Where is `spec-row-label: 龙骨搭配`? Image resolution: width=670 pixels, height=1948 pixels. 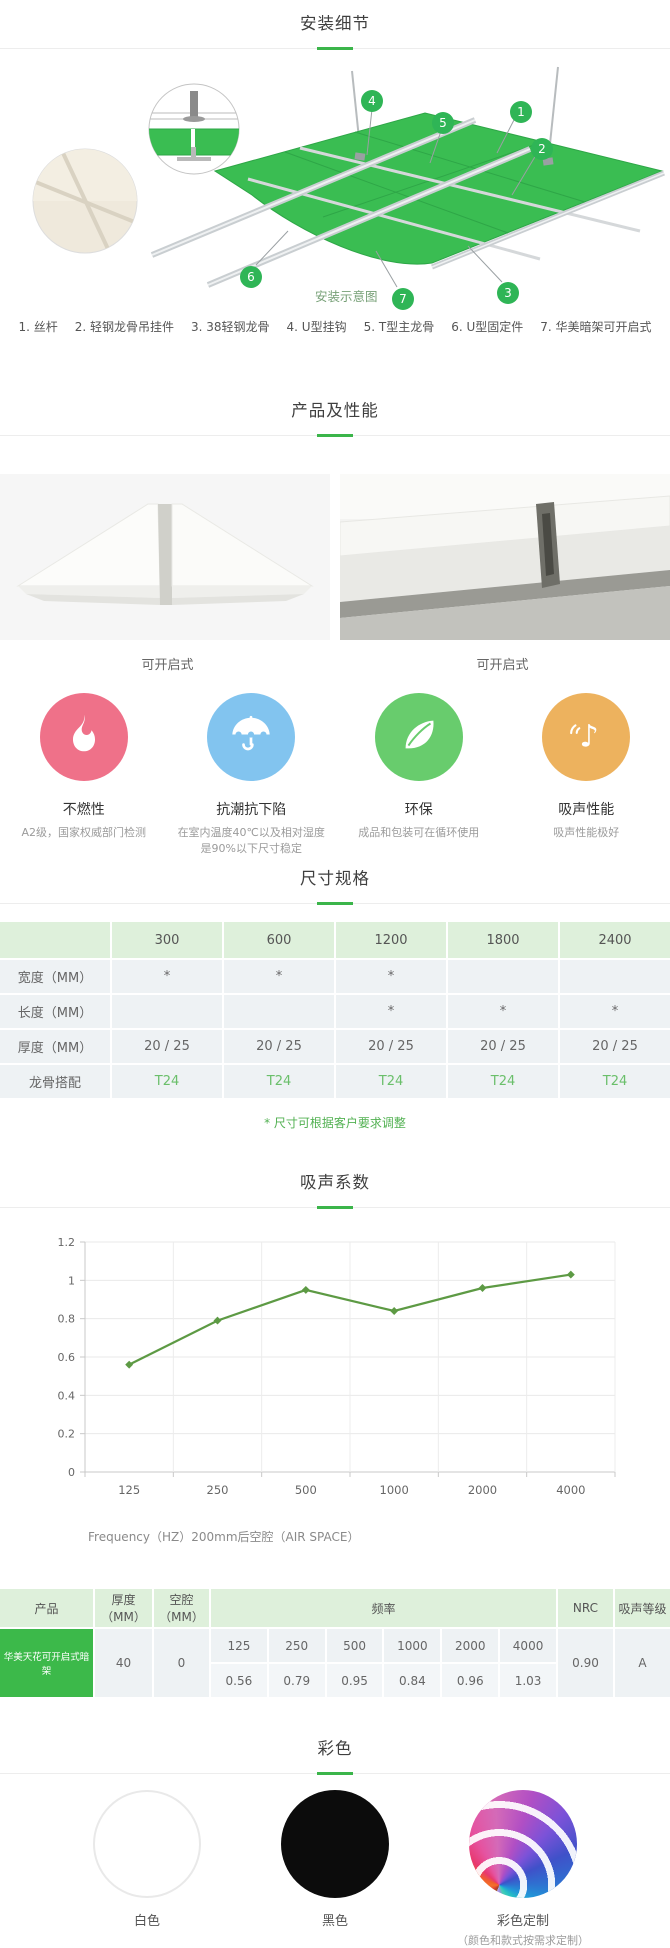 spec-row-label: 龙骨搭配 is located at coordinates (55, 1081).